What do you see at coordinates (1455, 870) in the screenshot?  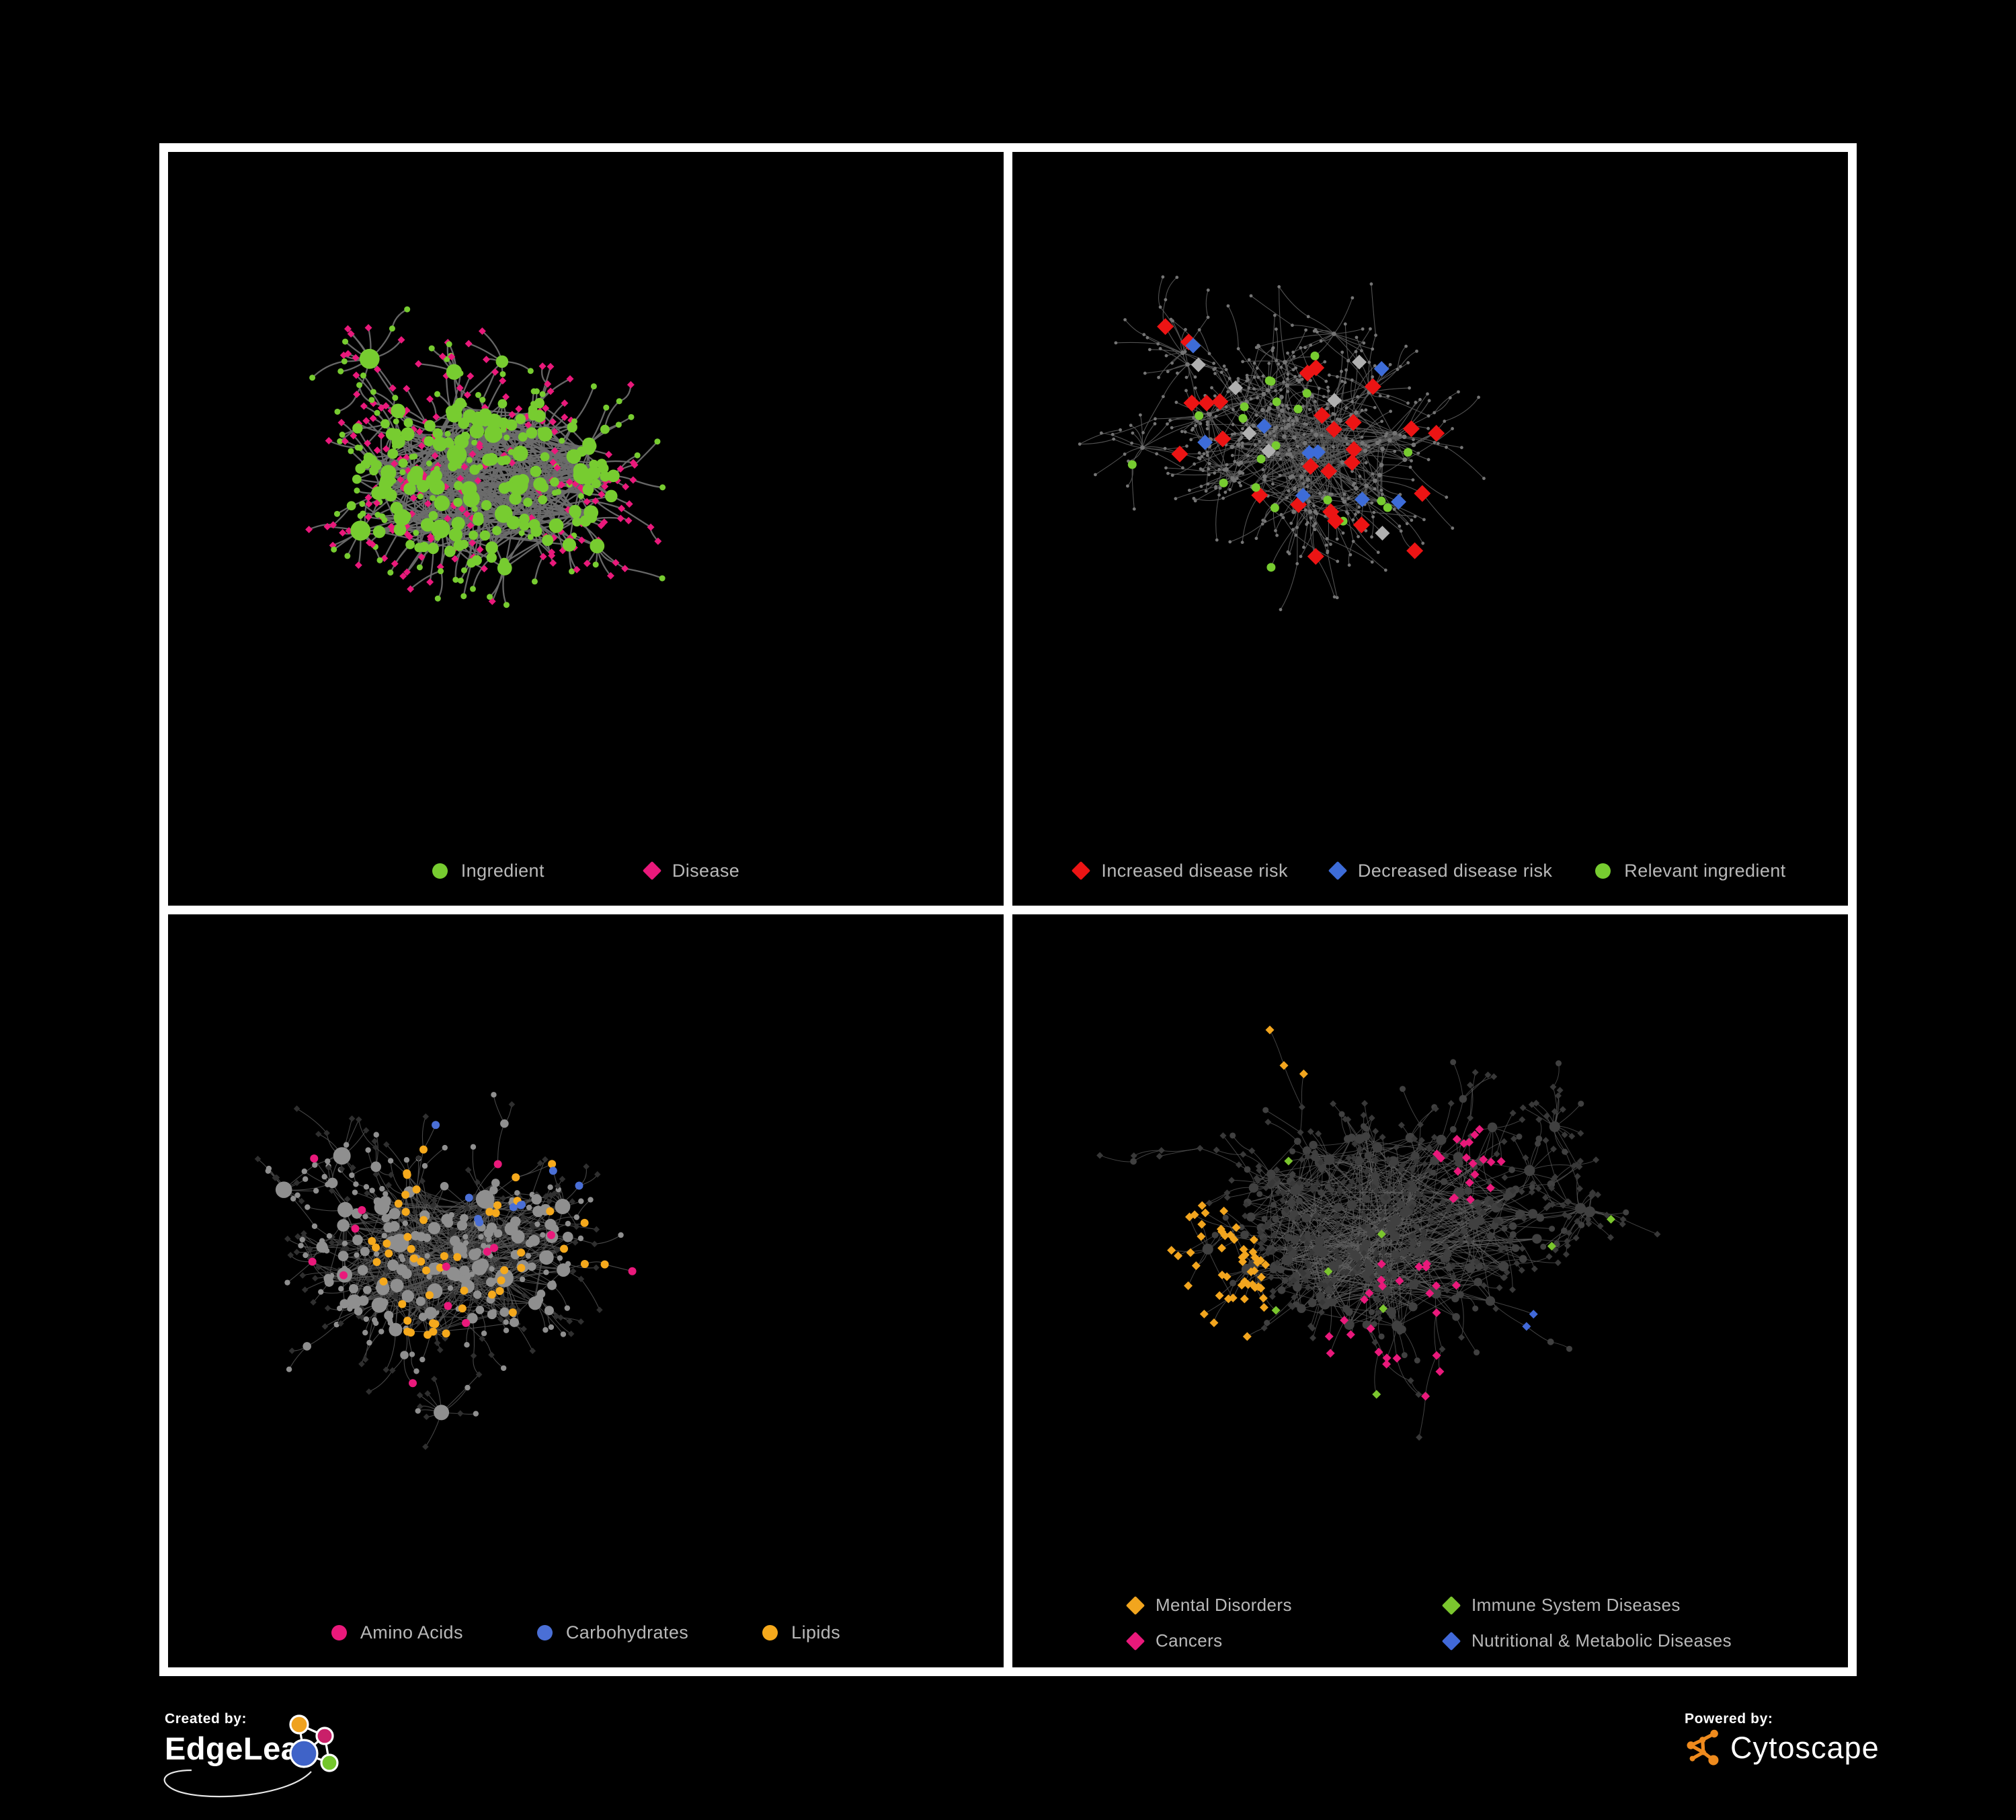 I see `legend-label: Decreased disease risk` at bounding box center [1455, 870].